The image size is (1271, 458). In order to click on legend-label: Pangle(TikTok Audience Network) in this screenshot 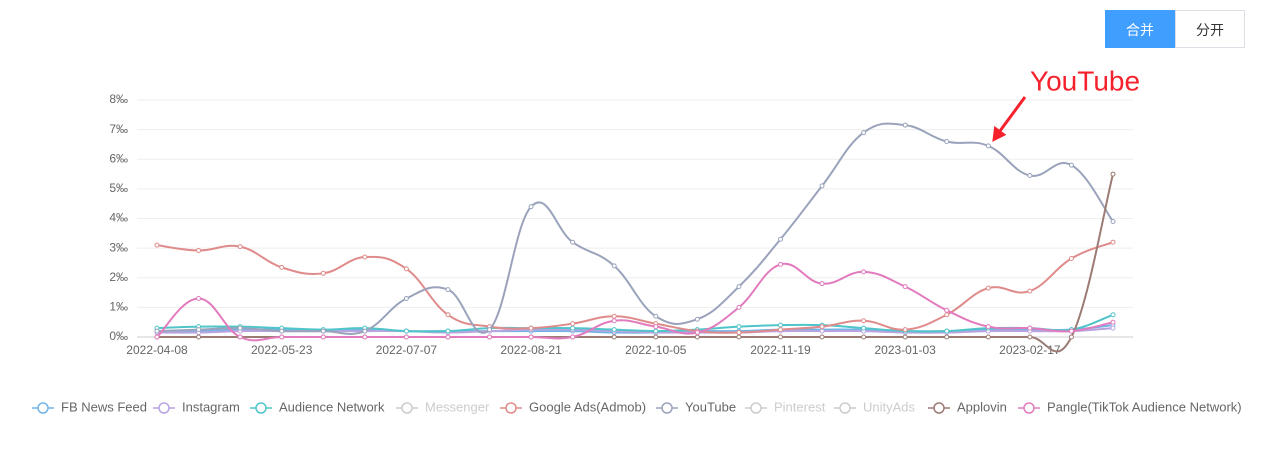, I will do `click(1144, 406)`.